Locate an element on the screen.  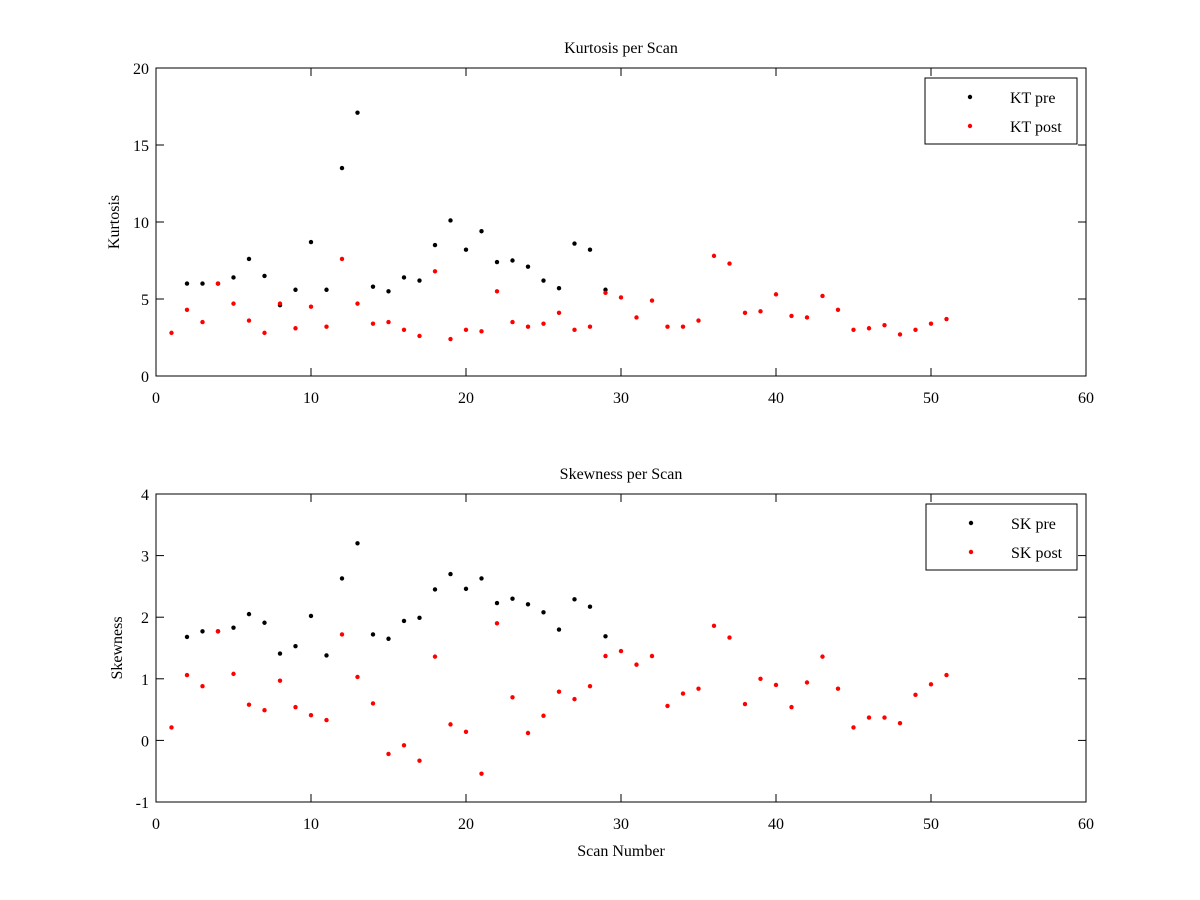
skewness-x-axis-label: Scan Number is located at coordinates (621, 851).